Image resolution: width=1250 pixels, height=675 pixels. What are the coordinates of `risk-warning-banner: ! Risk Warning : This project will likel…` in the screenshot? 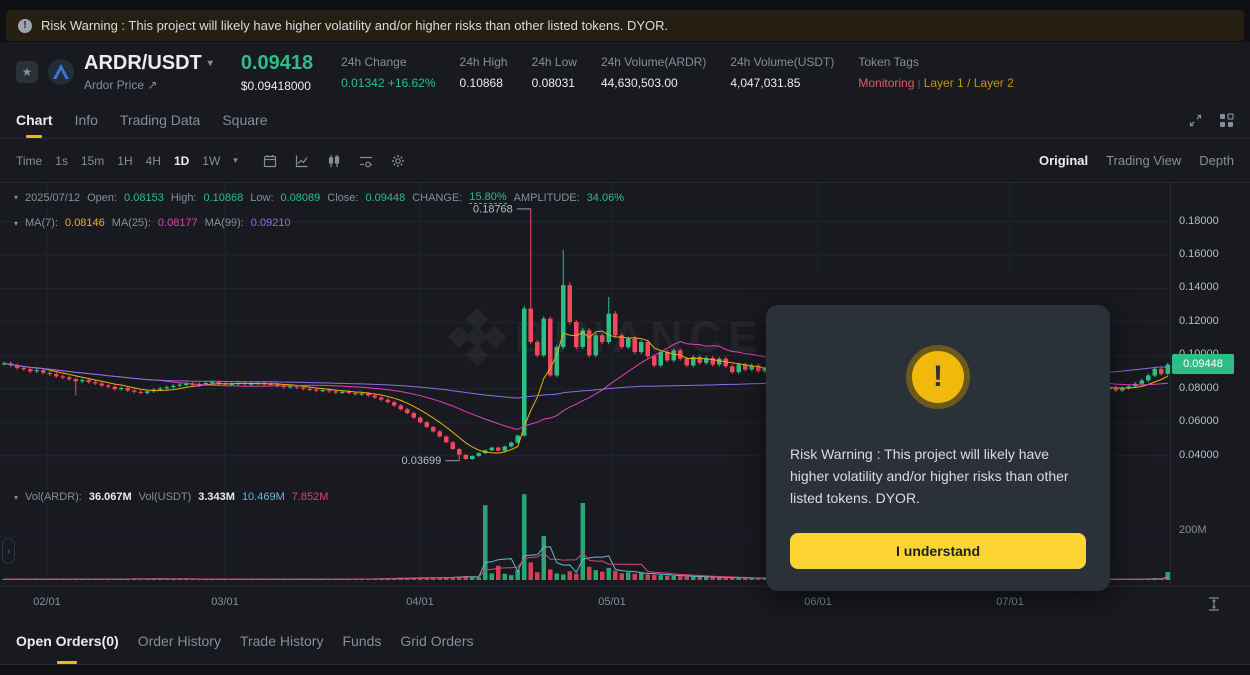 It's located at (625, 25).